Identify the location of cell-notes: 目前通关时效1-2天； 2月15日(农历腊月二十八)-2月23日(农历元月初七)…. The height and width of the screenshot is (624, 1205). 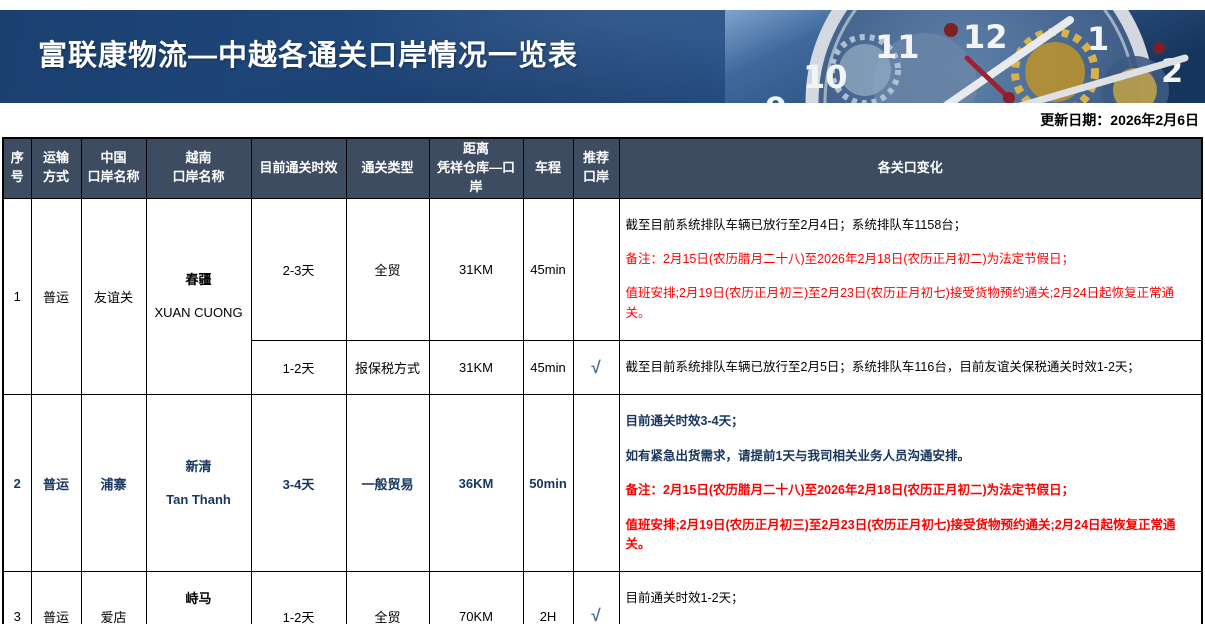
(910, 597).